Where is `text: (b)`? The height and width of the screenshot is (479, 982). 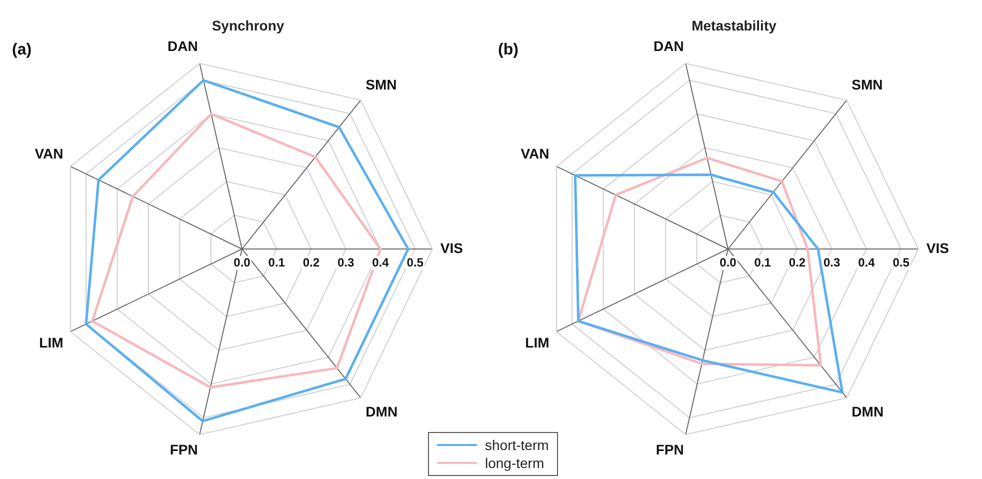 text: (b) is located at coordinates (508, 49).